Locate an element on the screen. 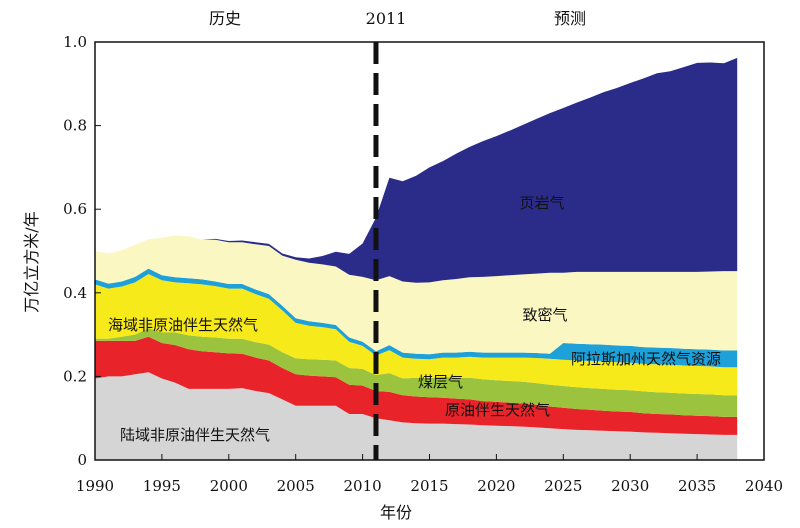 The height and width of the screenshot is (528, 800). x-tick-label-1995: 1995 is located at coordinates (162, 486).